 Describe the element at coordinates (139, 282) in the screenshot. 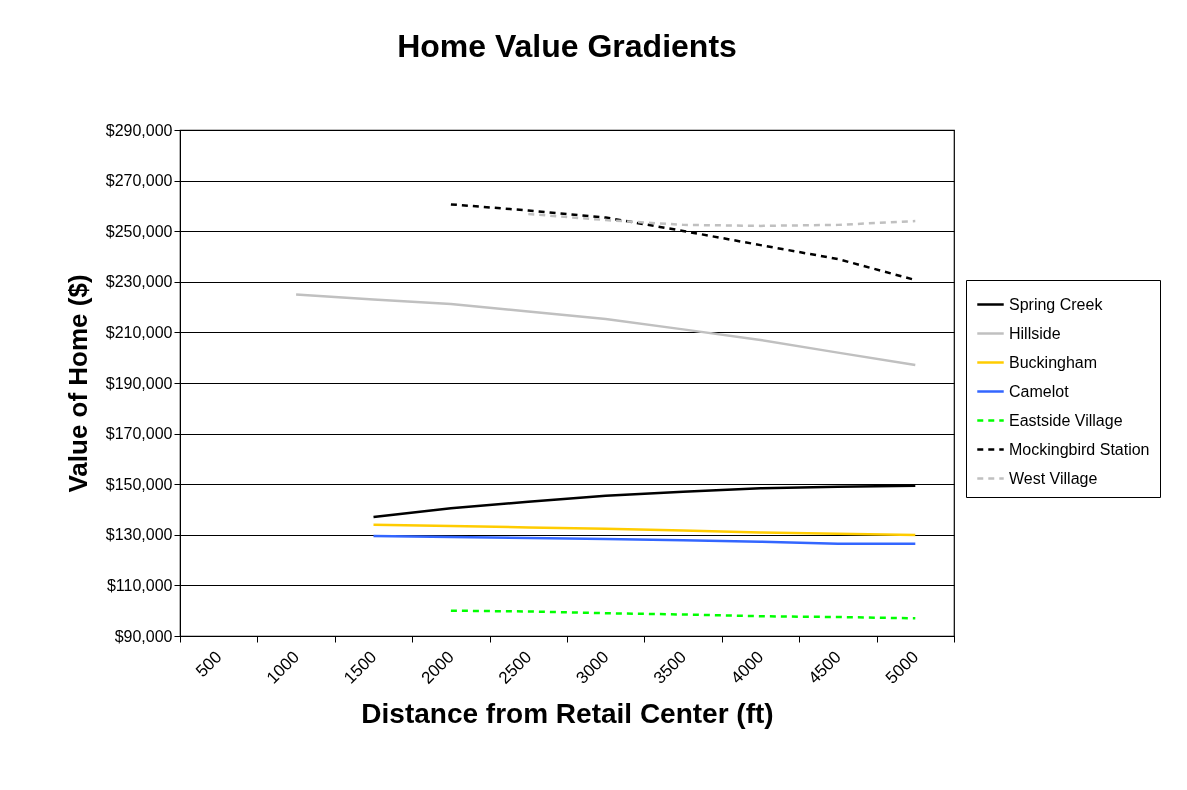

I see `y-tick-label: $230,000` at that location.